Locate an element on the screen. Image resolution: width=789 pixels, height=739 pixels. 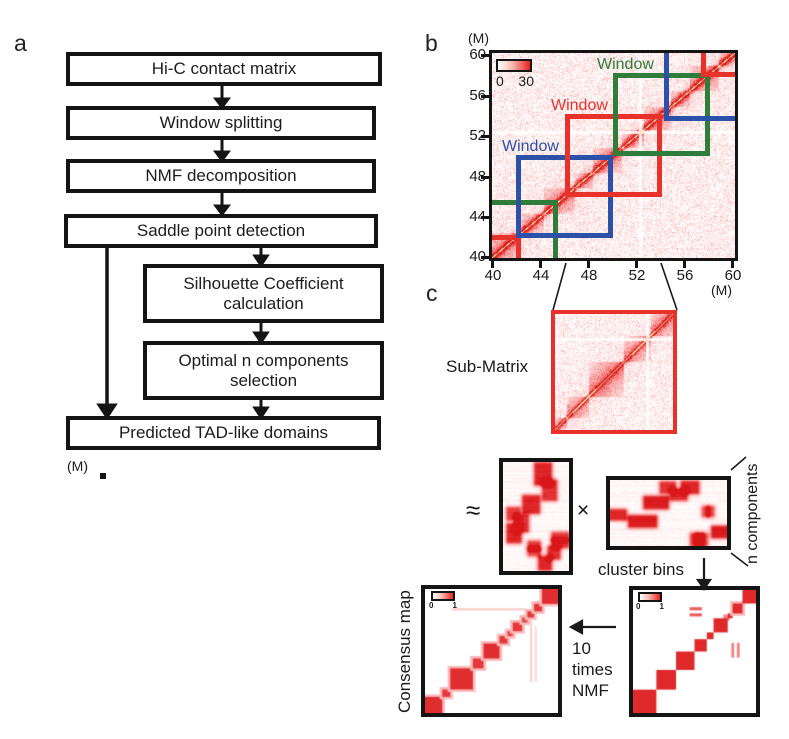
submatrix-box is located at coordinates (614, 372).